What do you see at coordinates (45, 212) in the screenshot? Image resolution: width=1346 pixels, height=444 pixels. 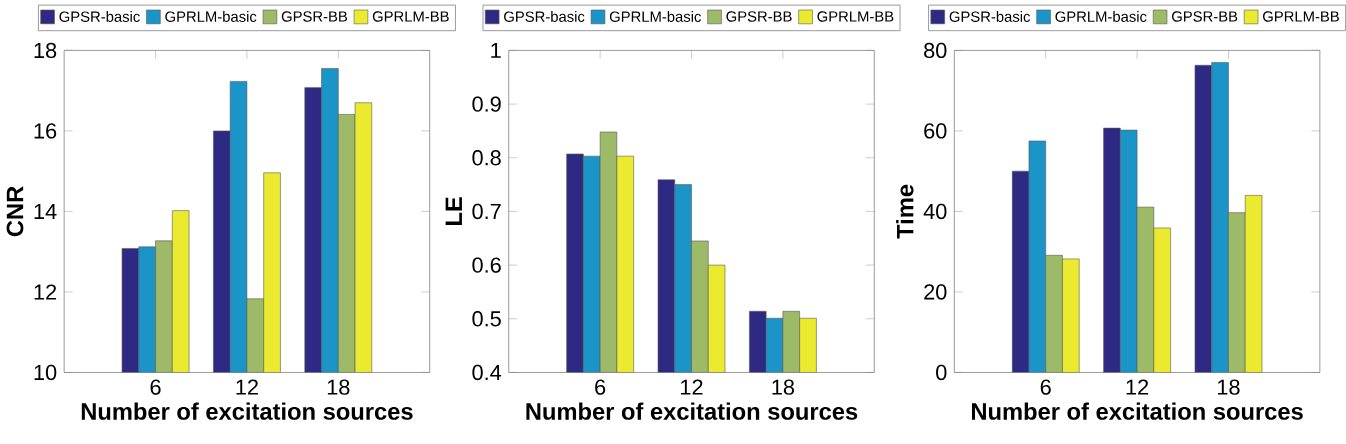 I see `y-tick-label: 14` at bounding box center [45, 212].